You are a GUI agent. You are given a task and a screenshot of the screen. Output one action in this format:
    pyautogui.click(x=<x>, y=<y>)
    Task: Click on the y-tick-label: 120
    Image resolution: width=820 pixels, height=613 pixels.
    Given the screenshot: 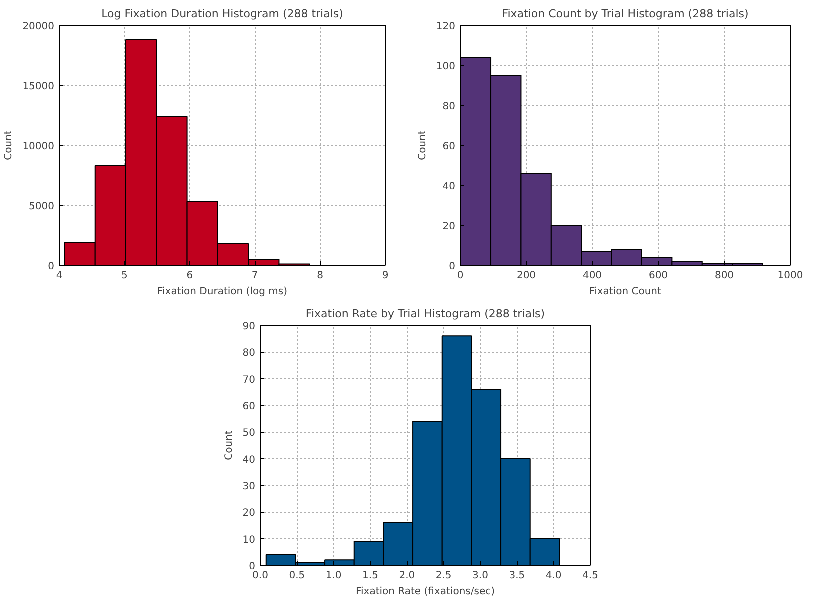 What is the action you would take?
    pyautogui.click(x=446, y=27)
    